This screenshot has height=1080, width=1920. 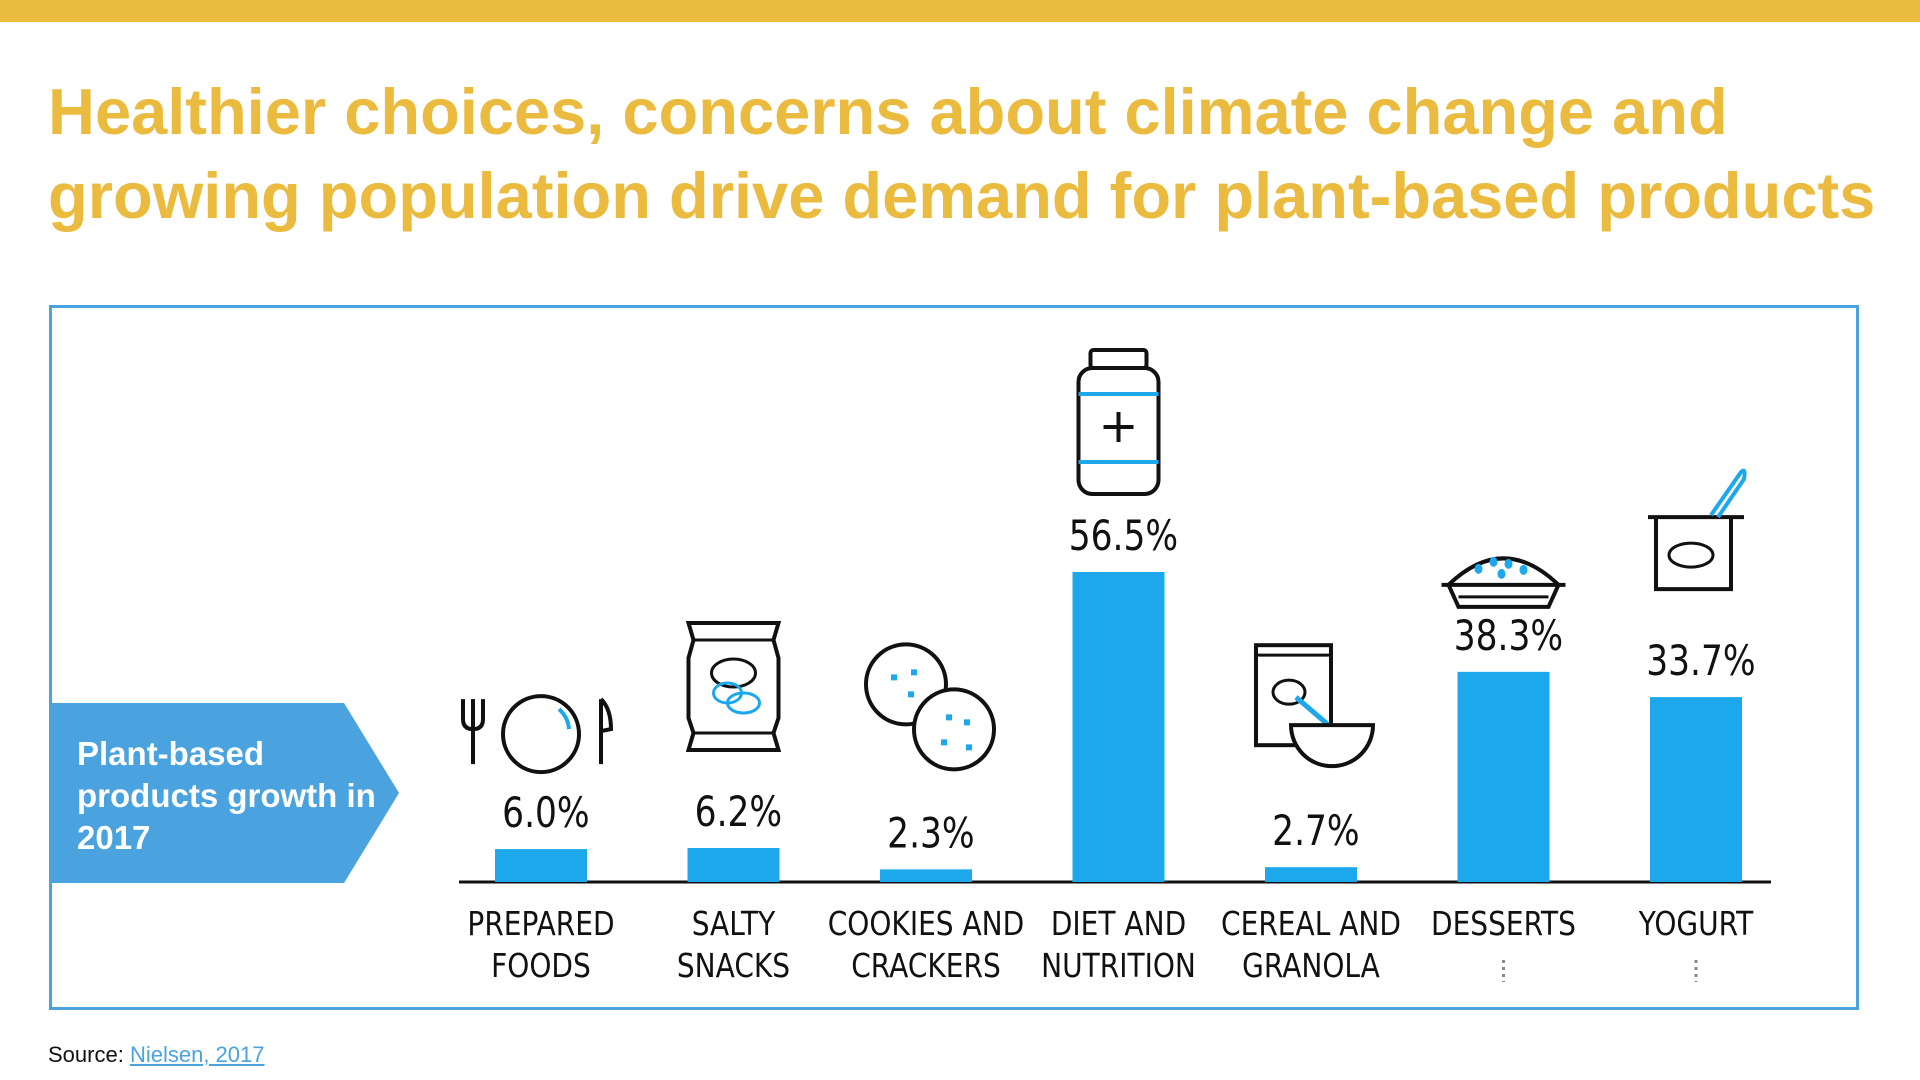 What do you see at coordinates (1697, 530) in the screenshot?
I see `yogurt-cup-icon` at bounding box center [1697, 530].